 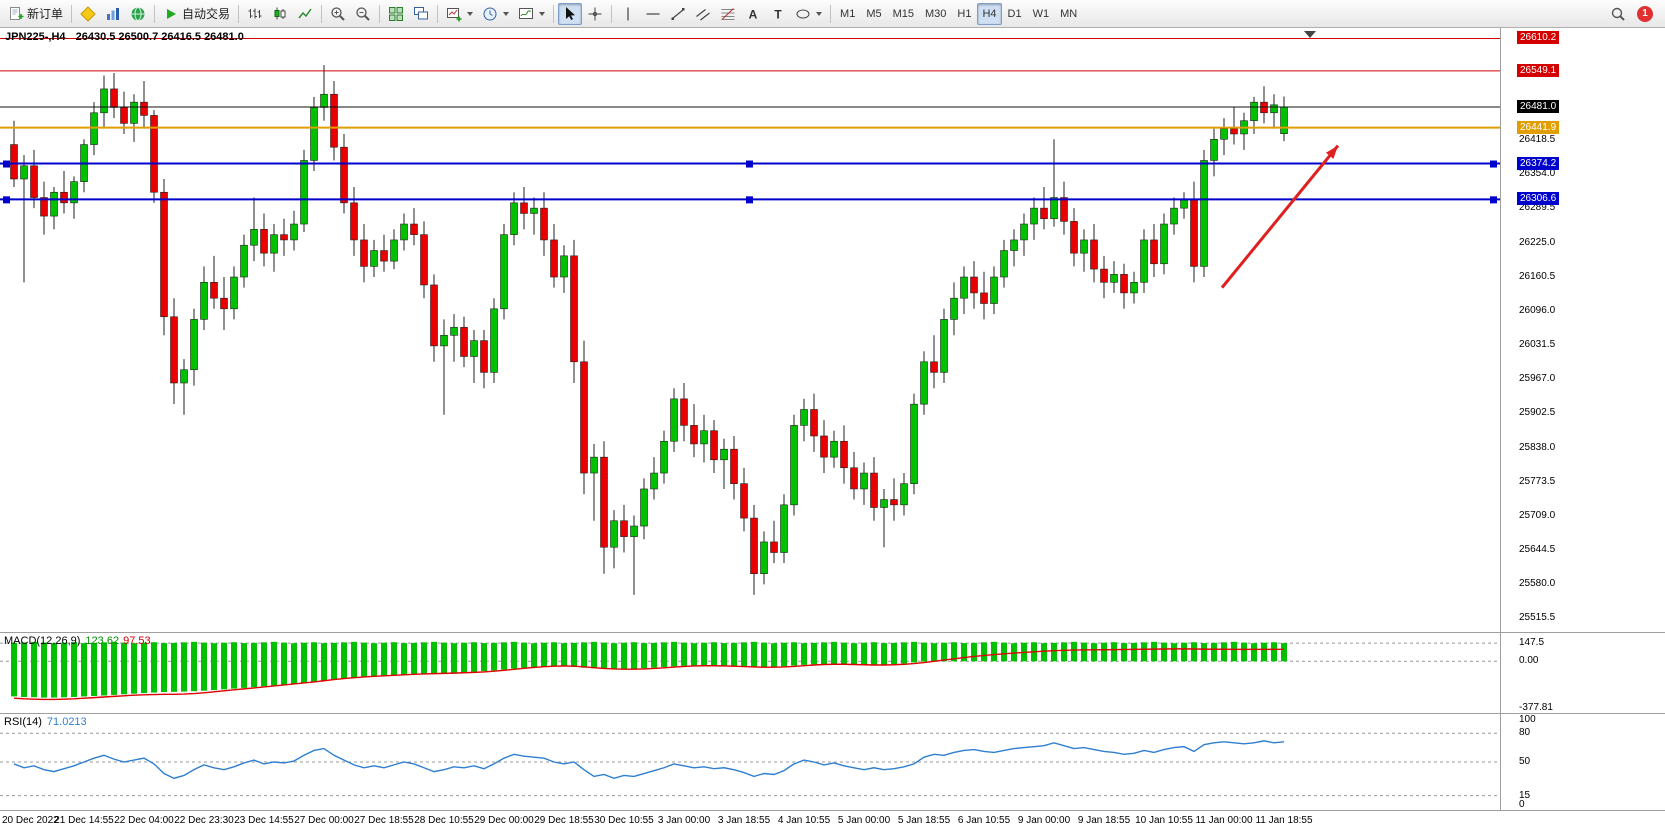 I want to click on vertical-line-icon, so click(x=628, y=14).